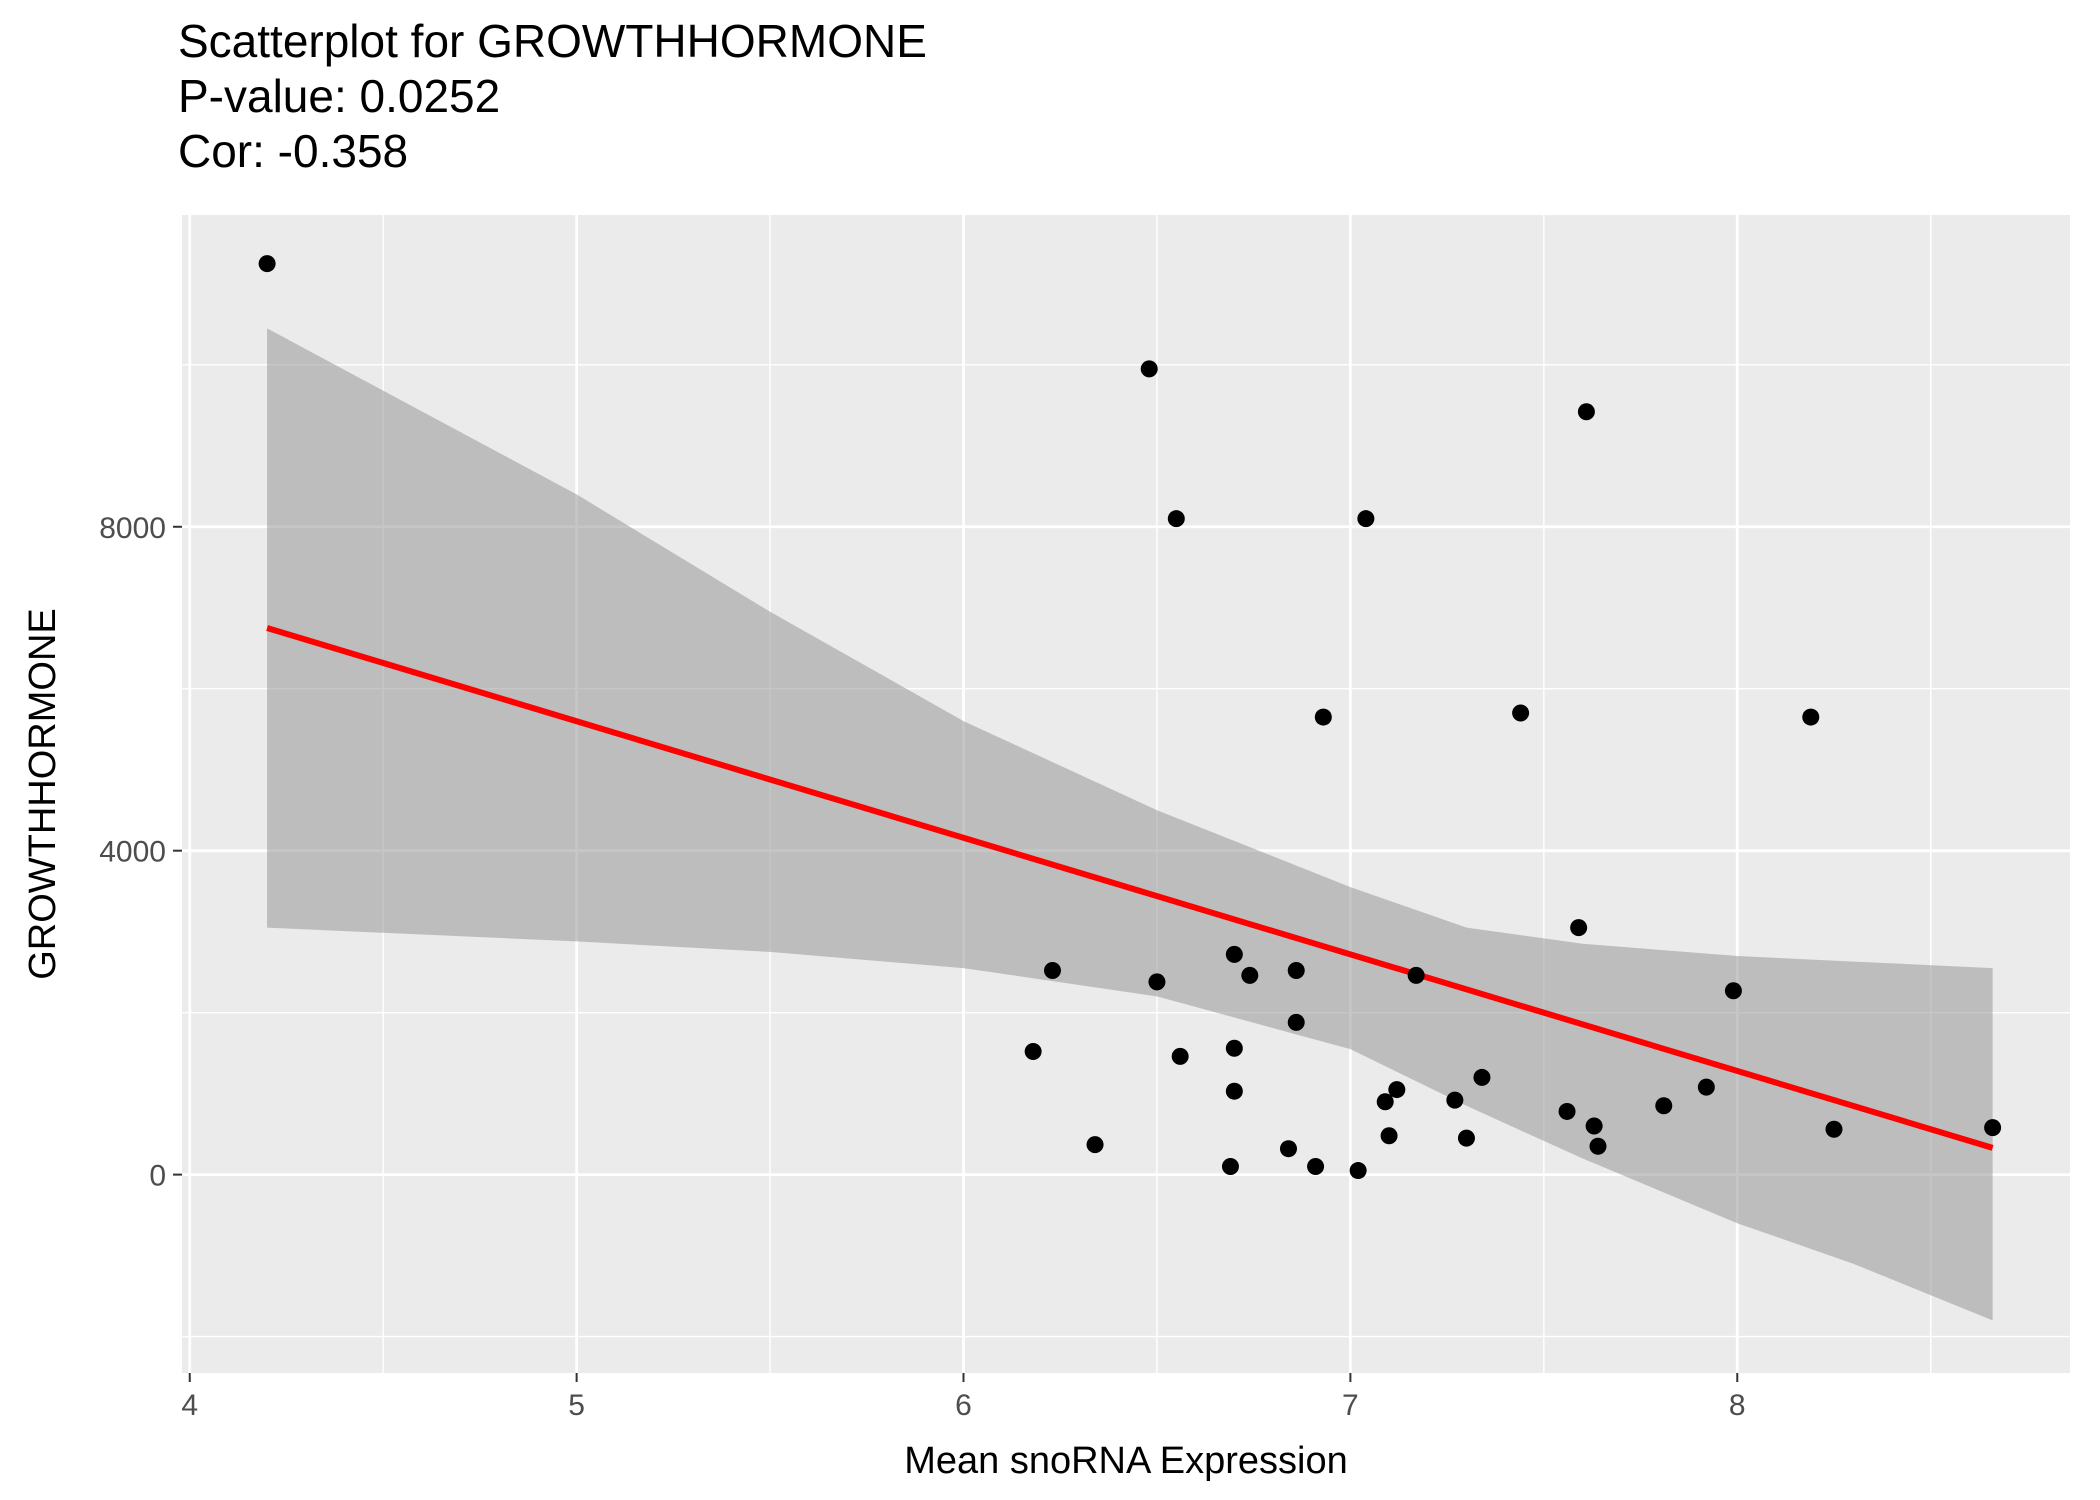 The image size is (2100, 1500). What do you see at coordinates (43, 794) in the screenshot?
I see `y-axis-label: GROWTHHORMONE` at bounding box center [43, 794].